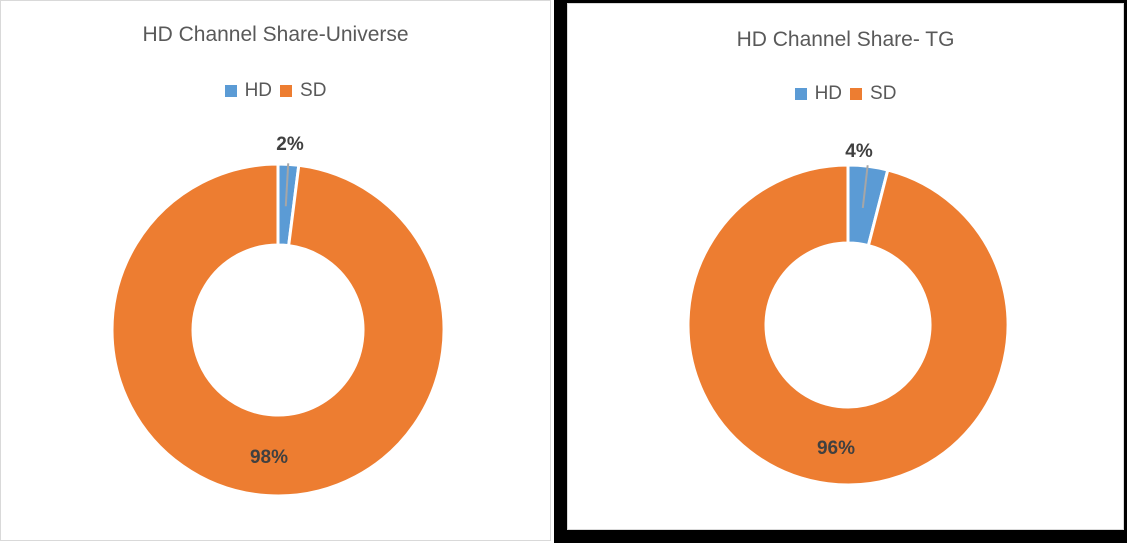  Describe the element at coordinates (859, 151) in the screenshot. I see `data-label-hd: 4%` at that location.